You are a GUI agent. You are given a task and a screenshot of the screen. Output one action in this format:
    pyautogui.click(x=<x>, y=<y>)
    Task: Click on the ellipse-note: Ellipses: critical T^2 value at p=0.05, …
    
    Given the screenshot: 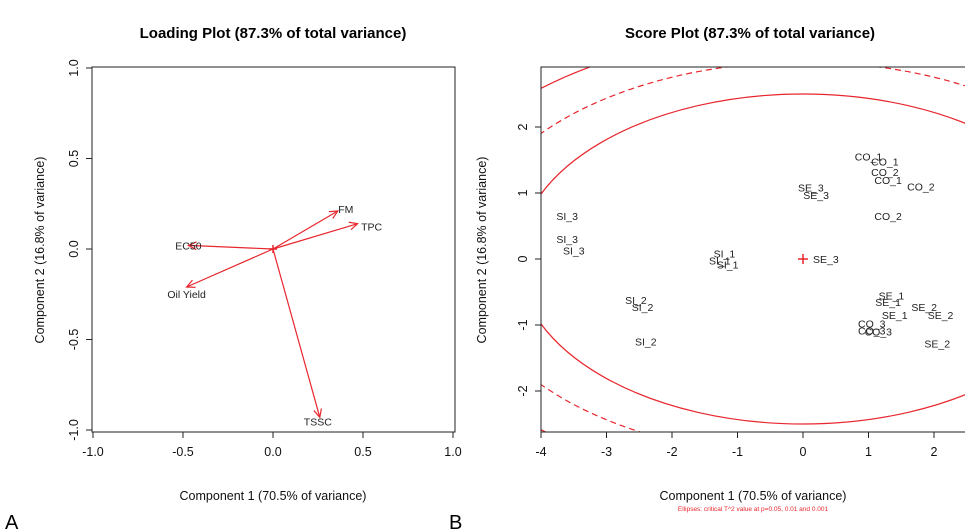 What is the action you would take?
    pyautogui.click(x=753, y=509)
    